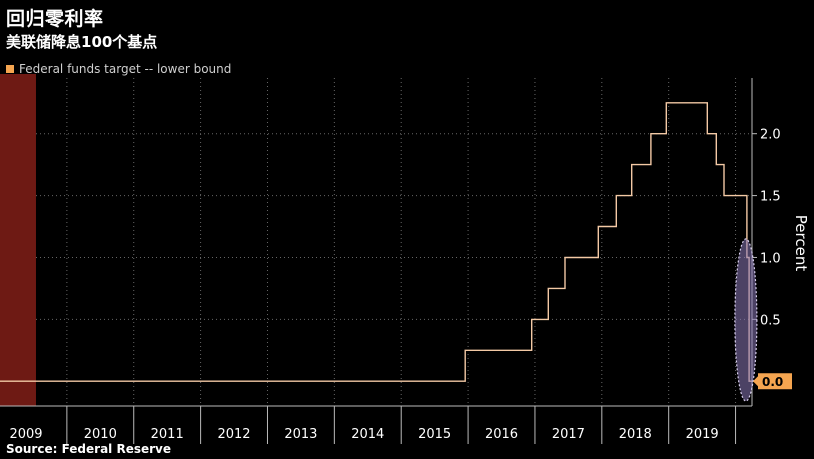 The image size is (814, 459). What do you see at coordinates (55, 19) in the screenshot?
I see `chart-title: 回归零利率` at bounding box center [55, 19].